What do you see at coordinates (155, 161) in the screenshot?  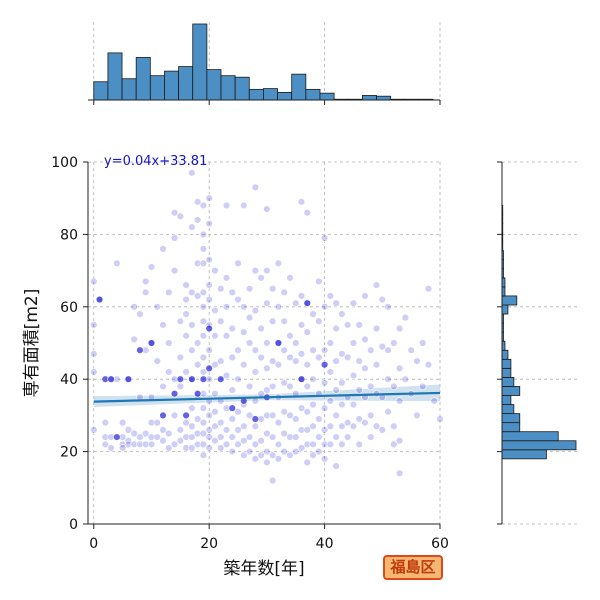 I see `regression-equation: y=0.04x+33.81` at bounding box center [155, 161].